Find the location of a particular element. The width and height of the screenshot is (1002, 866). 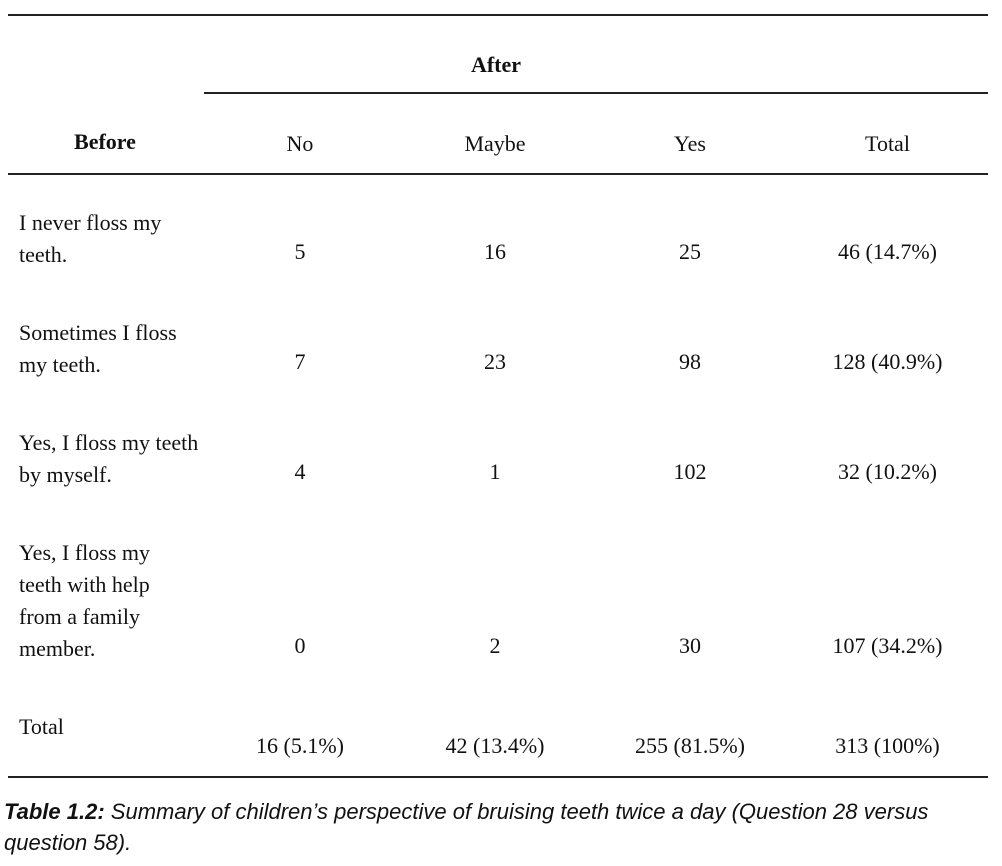

table-cell: 128 (40.9%) is located at coordinates (887, 361).